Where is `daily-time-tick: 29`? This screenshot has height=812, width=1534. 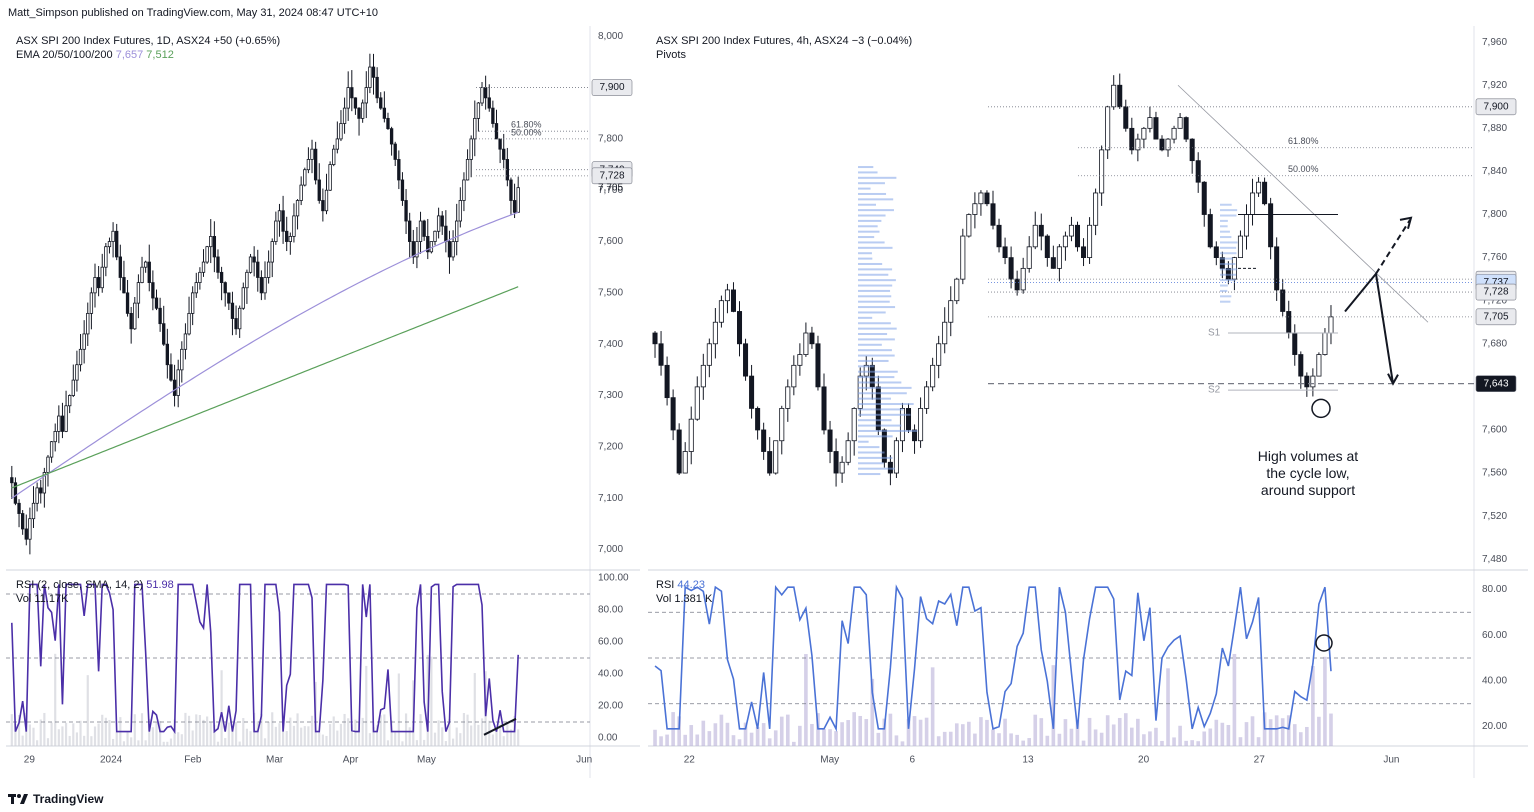 daily-time-tick: 29 is located at coordinates (30, 760).